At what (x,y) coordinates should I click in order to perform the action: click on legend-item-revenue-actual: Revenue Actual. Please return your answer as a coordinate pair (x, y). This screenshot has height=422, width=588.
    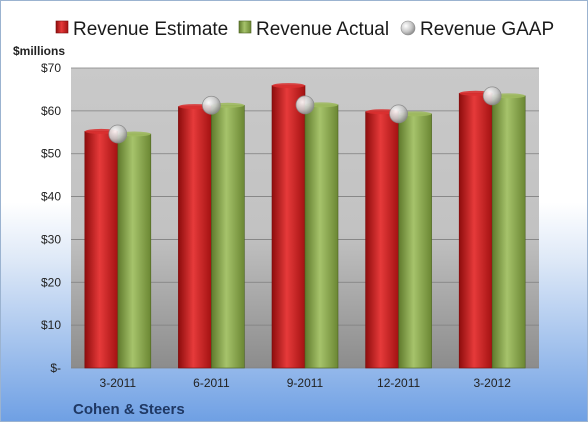
    Looking at the image, I should click on (313, 29).